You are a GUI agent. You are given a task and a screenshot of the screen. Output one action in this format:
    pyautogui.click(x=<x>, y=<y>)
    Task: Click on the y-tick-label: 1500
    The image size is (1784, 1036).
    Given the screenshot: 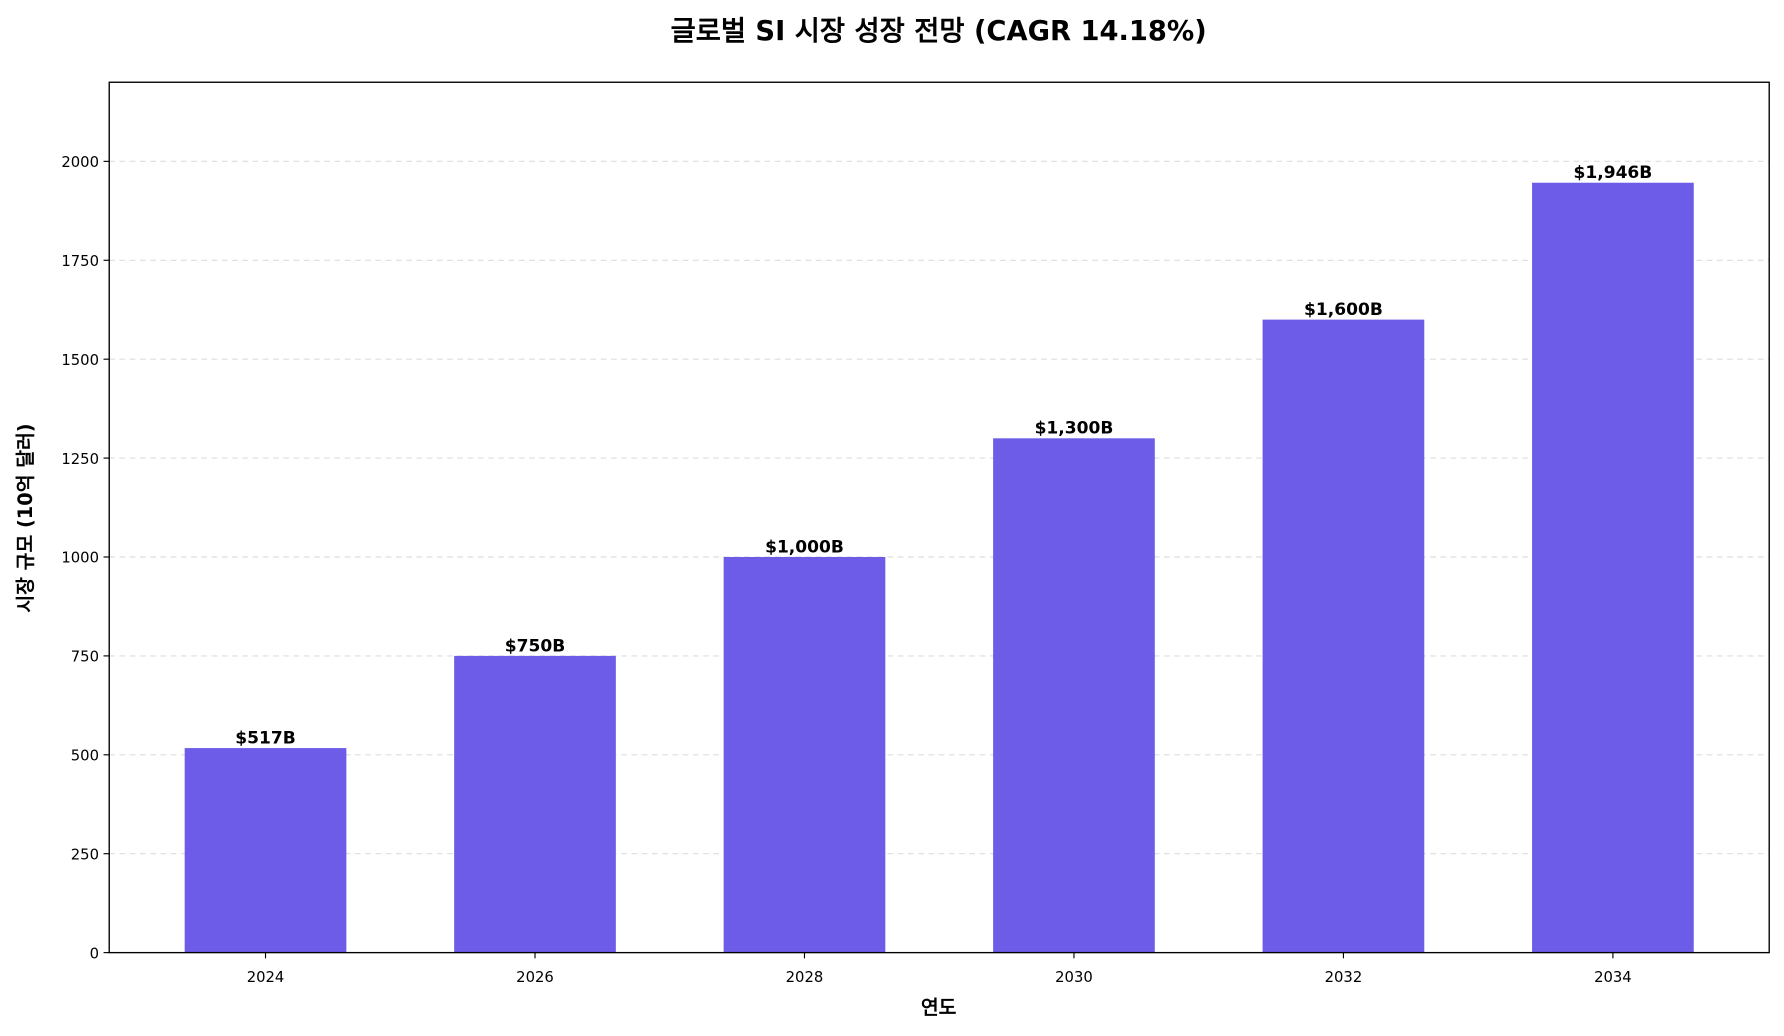 What is the action you would take?
    pyautogui.click(x=80, y=360)
    